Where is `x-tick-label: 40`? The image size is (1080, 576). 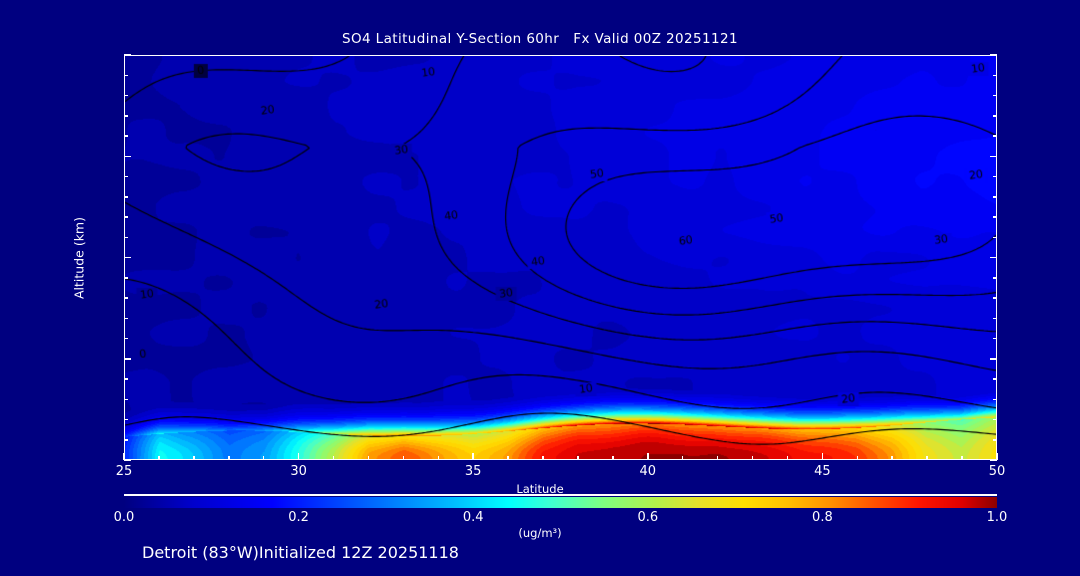 x-tick-label: 40 is located at coordinates (648, 471).